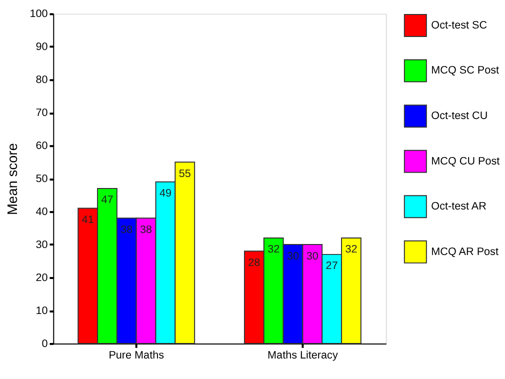 Image resolution: width=505 pixels, height=379 pixels. I want to click on data-label: 28, so click(254, 262).